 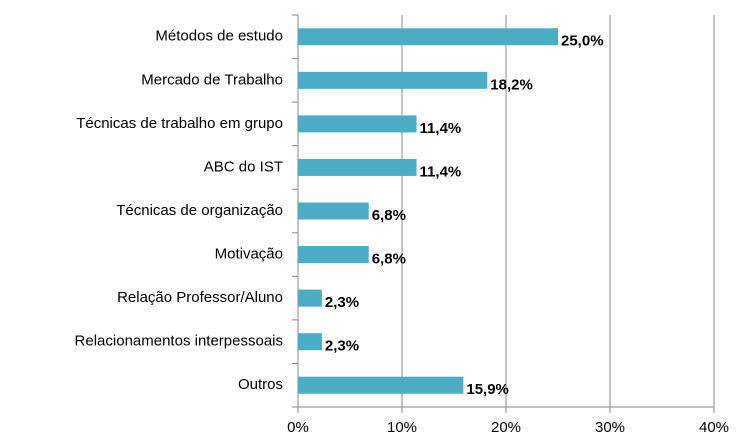 I want to click on y-tick-label: ABC do IST, so click(x=243, y=166).